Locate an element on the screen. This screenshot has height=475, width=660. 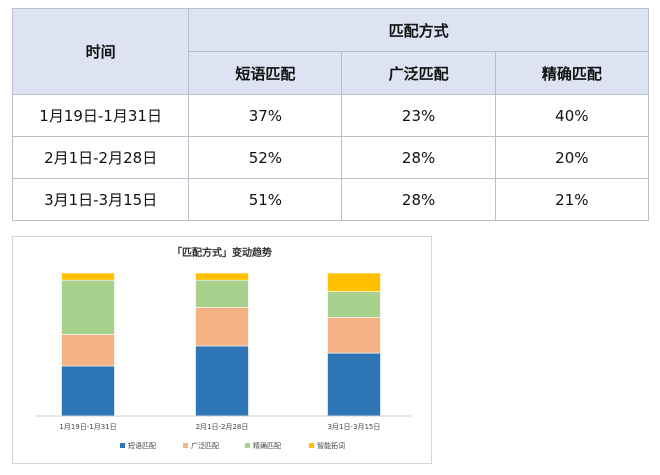
table-row: 3月1日-3月15日 51% 28% 21% is located at coordinates (330, 199).